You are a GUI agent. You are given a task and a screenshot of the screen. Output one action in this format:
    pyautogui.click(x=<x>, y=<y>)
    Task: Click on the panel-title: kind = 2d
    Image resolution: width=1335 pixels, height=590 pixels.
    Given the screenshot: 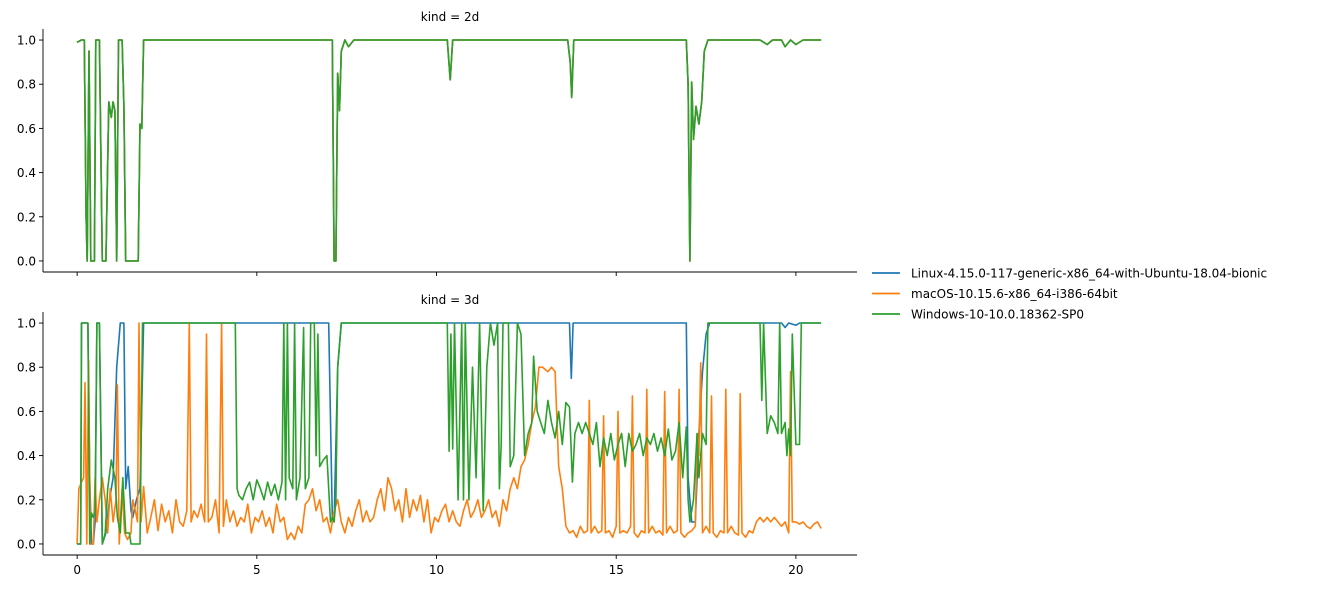 What is the action you would take?
    pyautogui.click(x=450, y=17)
    